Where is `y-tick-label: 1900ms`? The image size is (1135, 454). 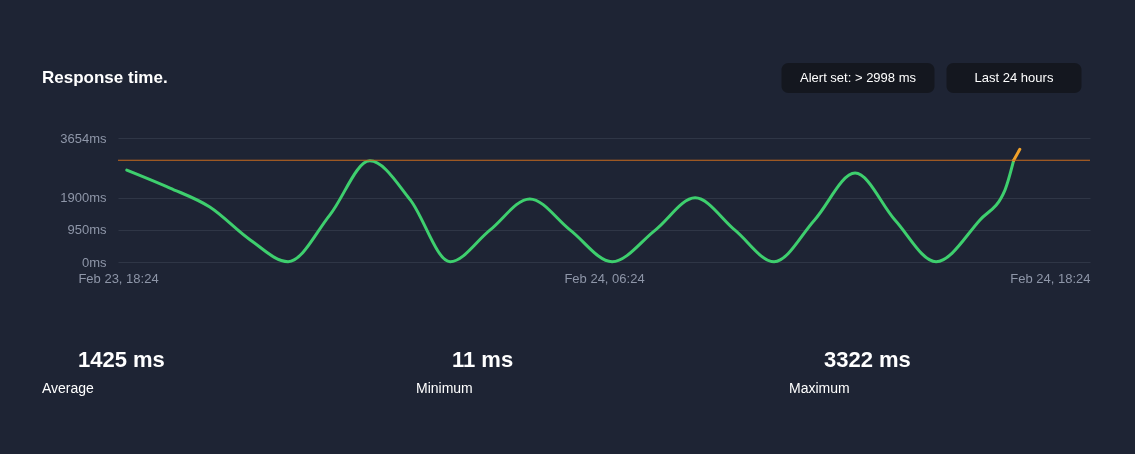 y-tick-label: 1900ms is located at coordinates (83, 198).